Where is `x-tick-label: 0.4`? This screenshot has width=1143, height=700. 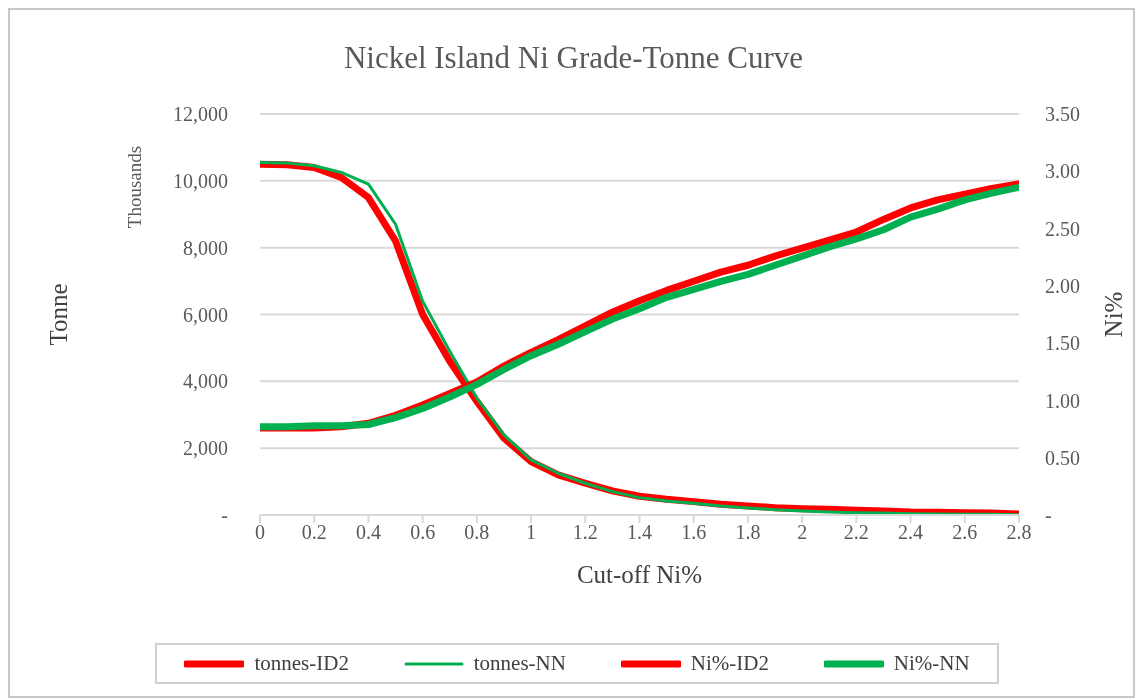
x-tick-label: 0.4 is located at coordinates (368, 532).